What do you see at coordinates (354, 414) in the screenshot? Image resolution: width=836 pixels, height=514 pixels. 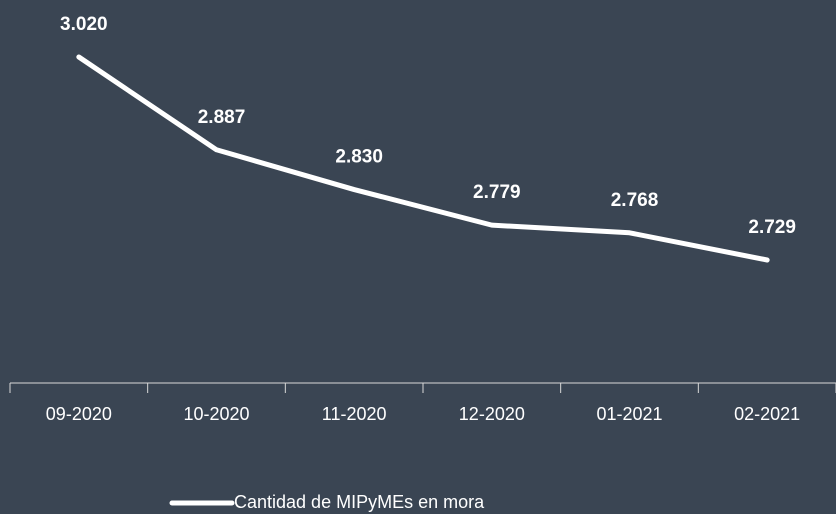 I see `x-tick-label: 11-2020` at bounding box center [354, 414].